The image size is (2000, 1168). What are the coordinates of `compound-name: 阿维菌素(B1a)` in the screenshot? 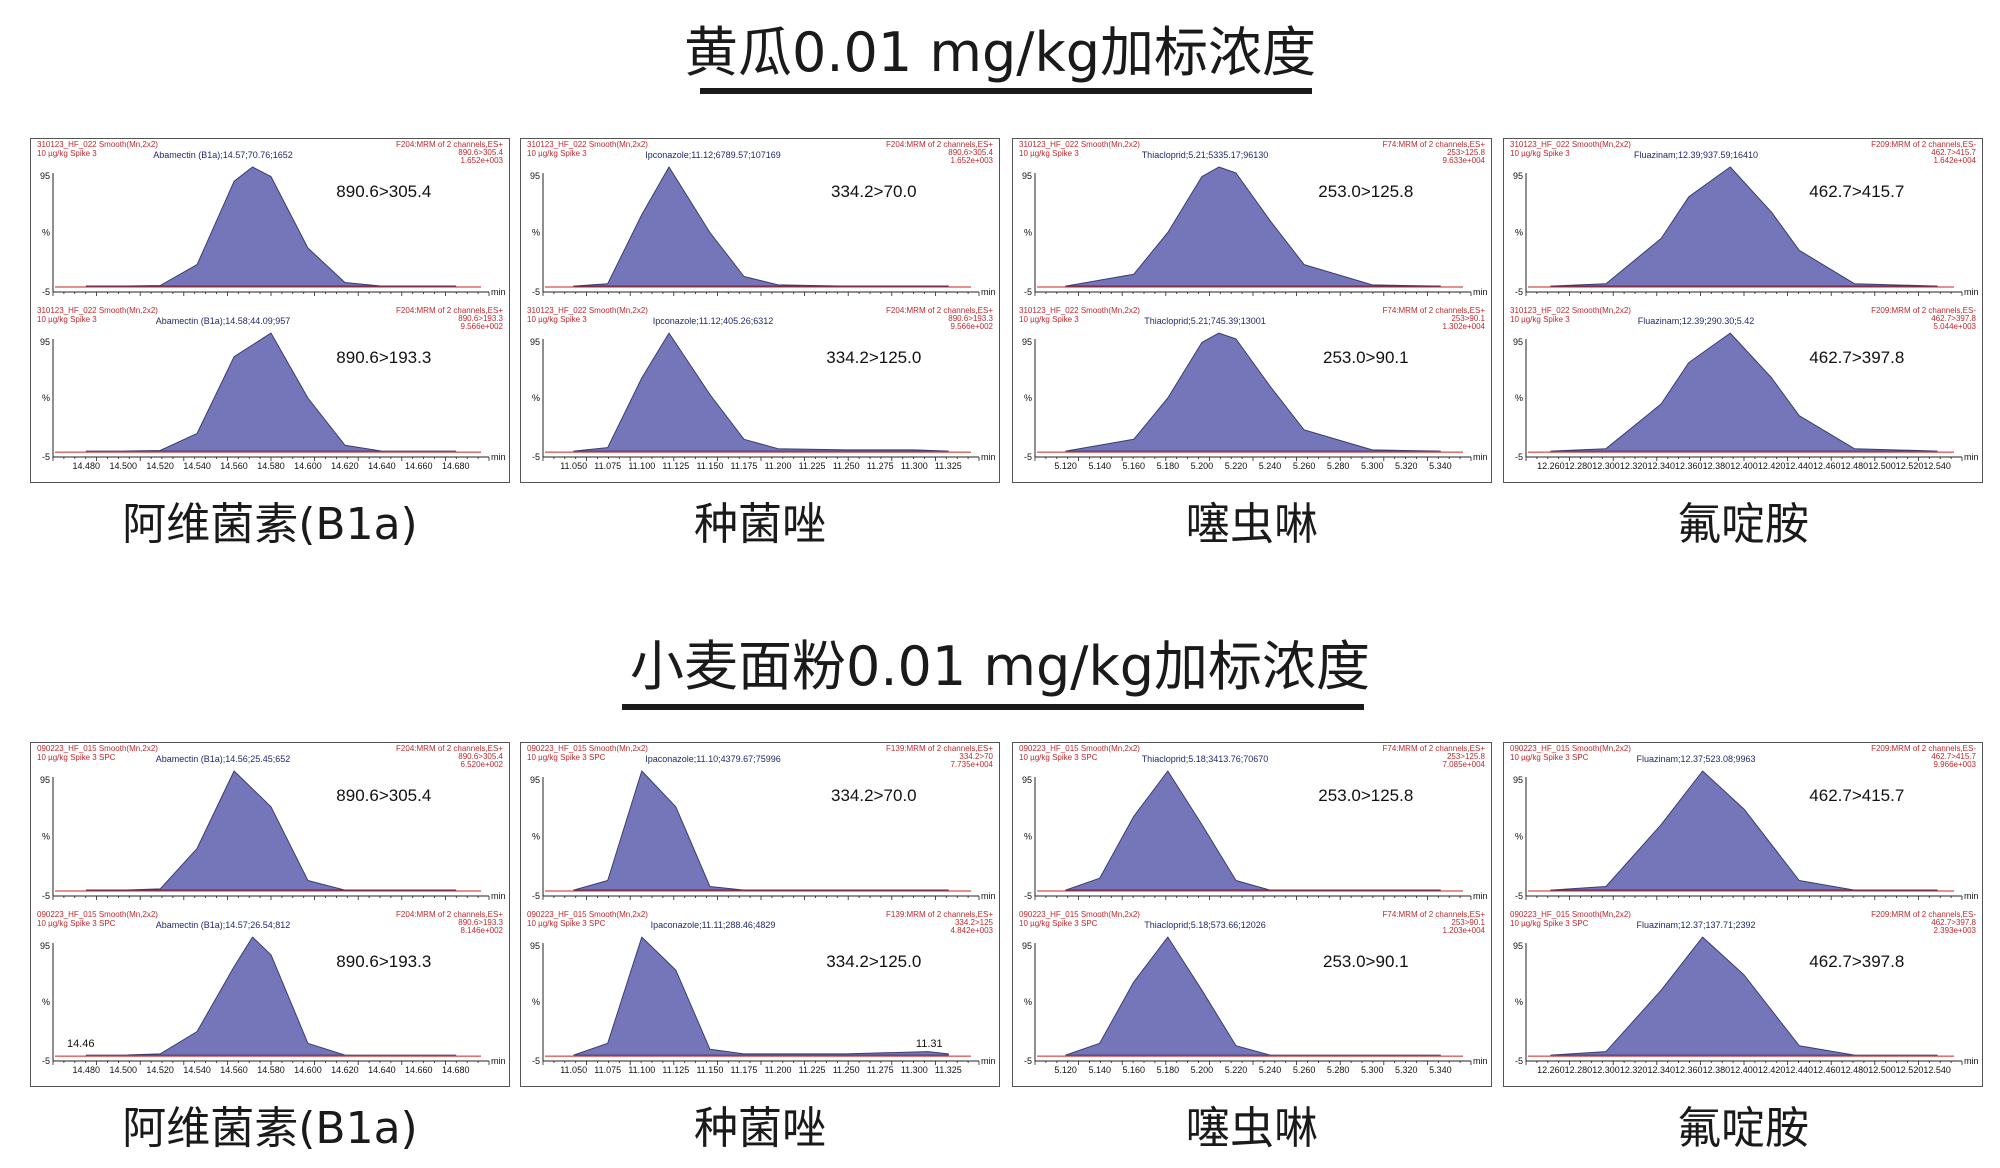 It's located at (270, 1128).